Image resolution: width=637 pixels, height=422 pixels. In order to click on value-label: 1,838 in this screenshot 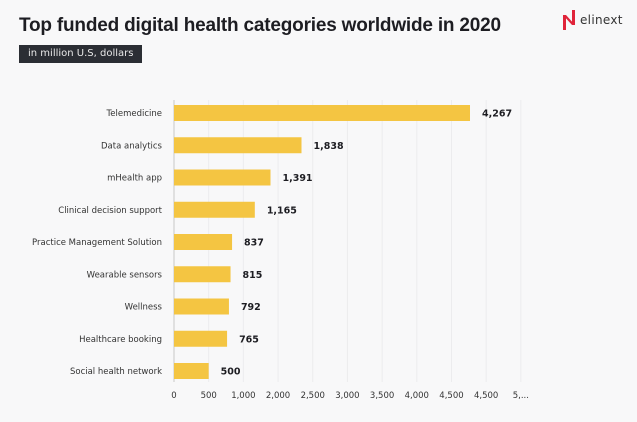, I will do `click(329, 146)`.